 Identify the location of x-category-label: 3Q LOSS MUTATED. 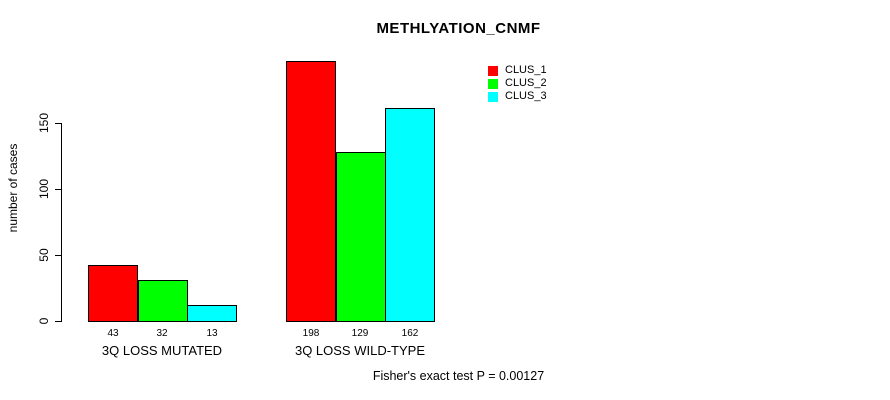
(162, 350).